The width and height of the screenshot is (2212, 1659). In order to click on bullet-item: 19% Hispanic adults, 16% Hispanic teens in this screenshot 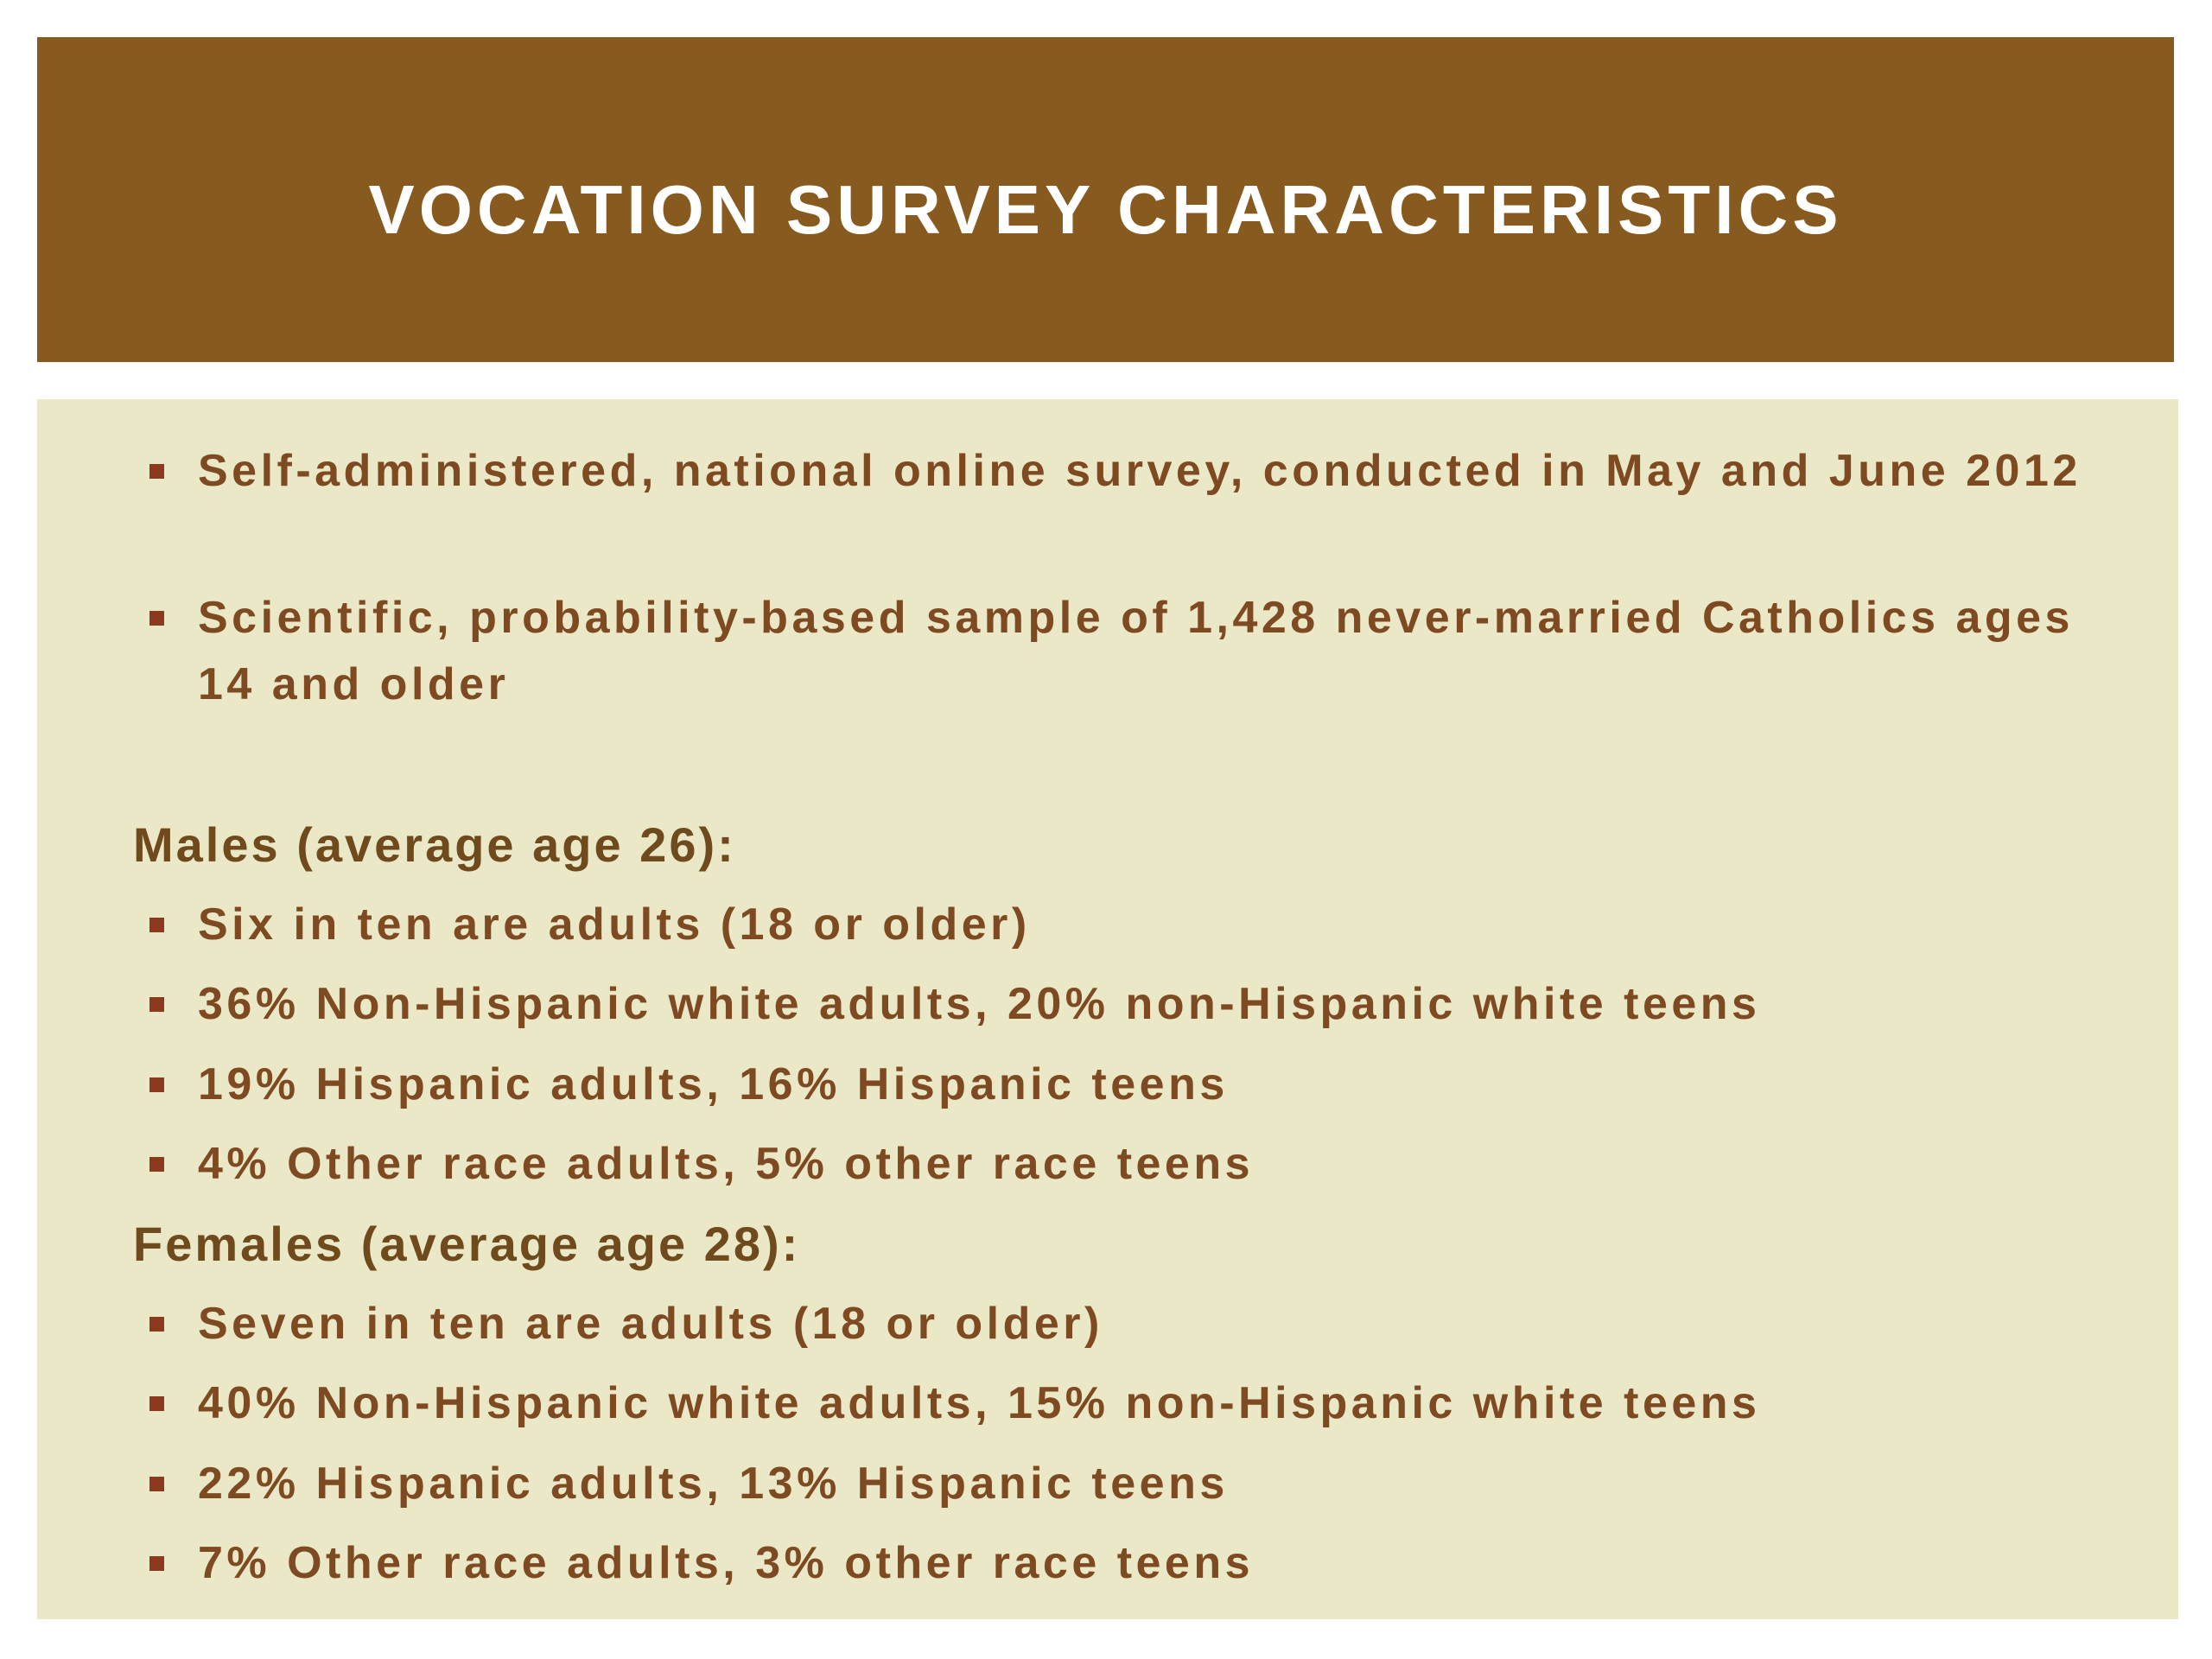, I will do `click(1124, 1085)`.